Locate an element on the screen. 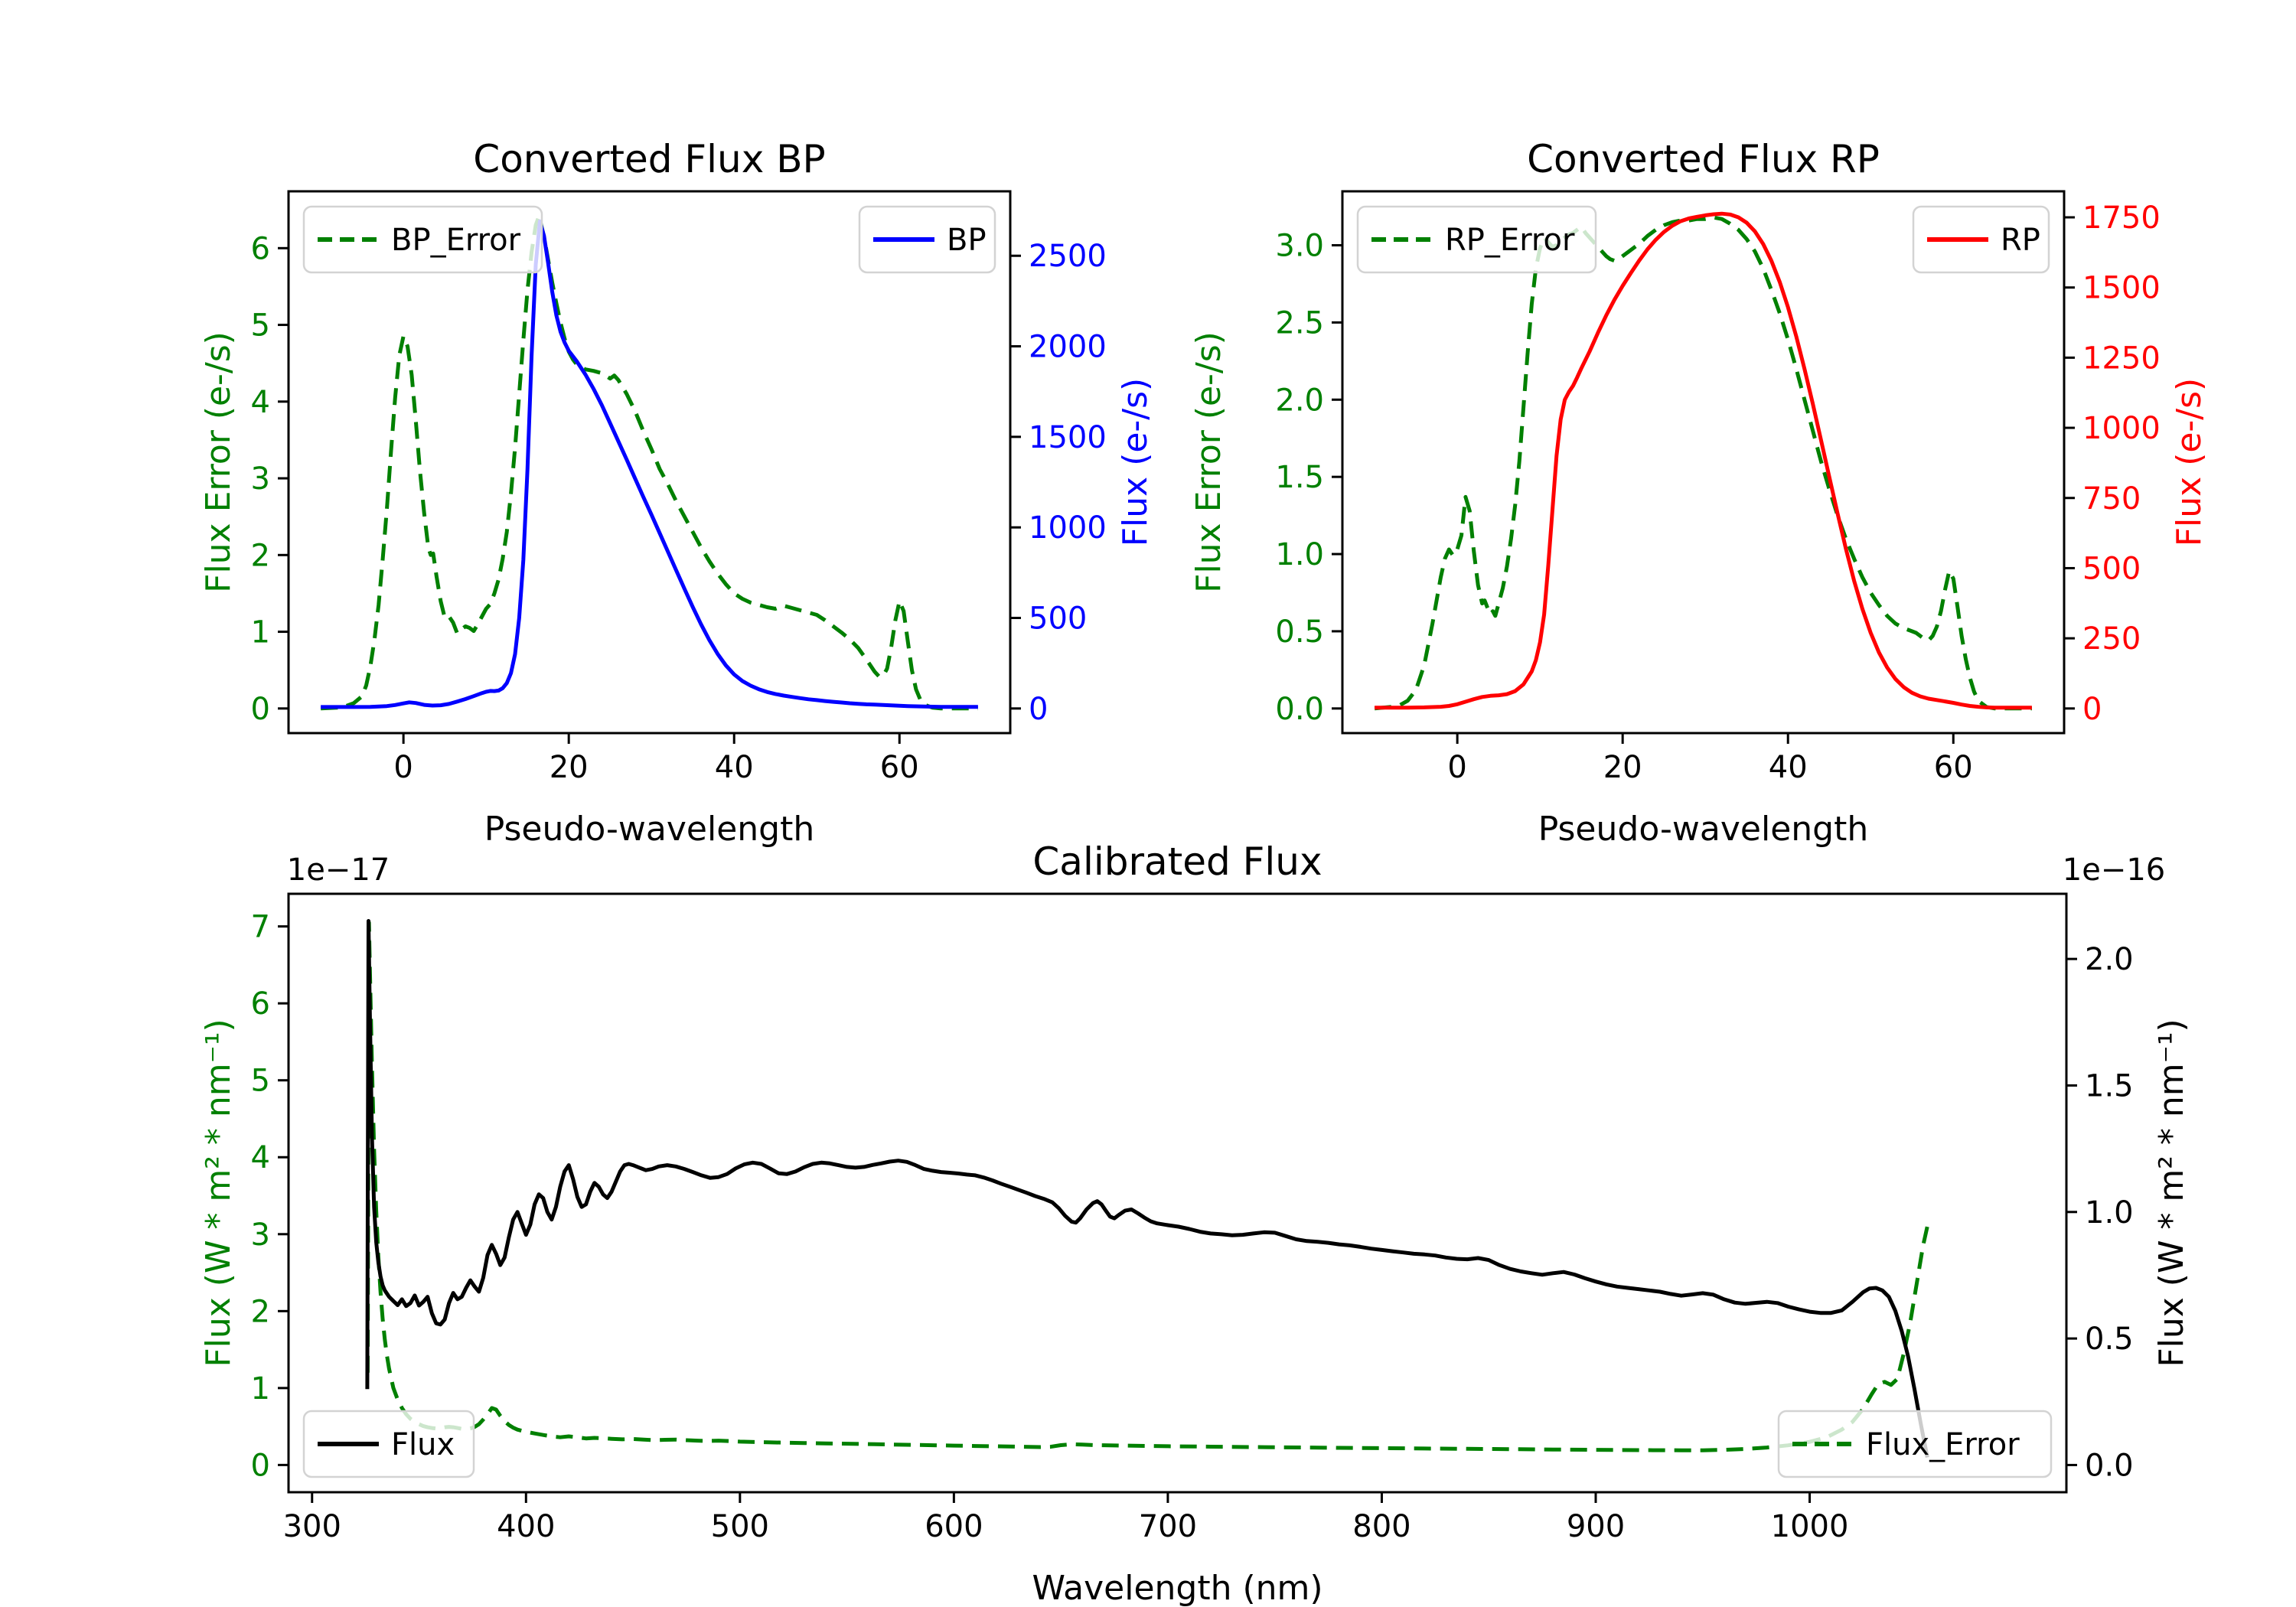 This screenshot has height=1607, width=2296. rp-y-tick-label-left: 0.5 is located at coordinates (1299, 632).